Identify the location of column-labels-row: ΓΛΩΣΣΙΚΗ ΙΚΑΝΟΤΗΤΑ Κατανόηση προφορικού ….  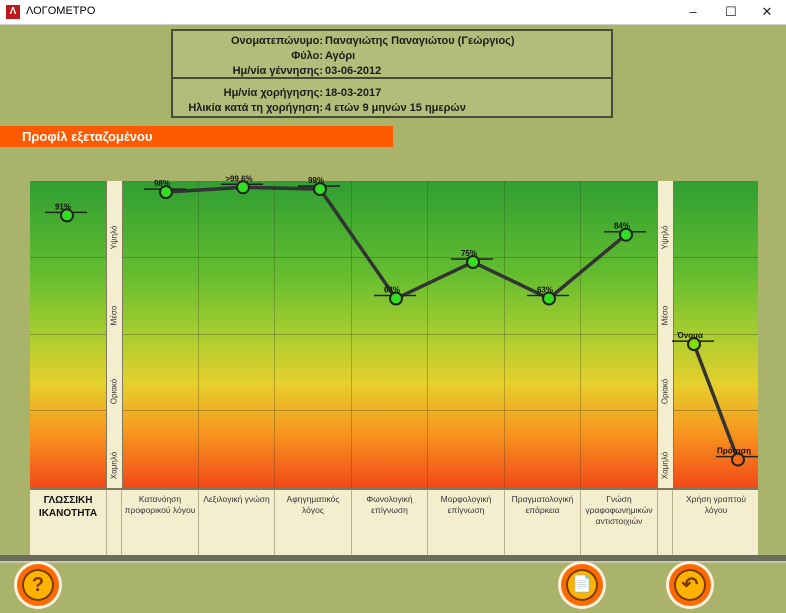
(394, 522).